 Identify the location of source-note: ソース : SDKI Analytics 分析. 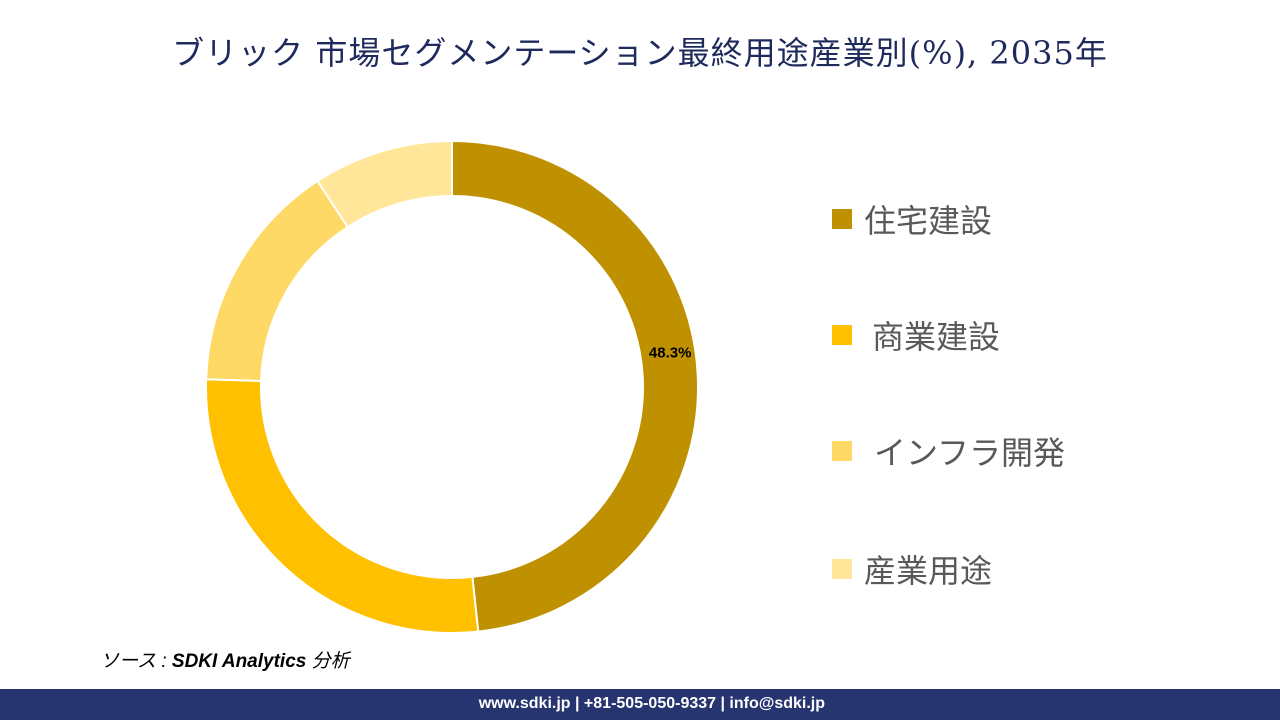
(225, 659).